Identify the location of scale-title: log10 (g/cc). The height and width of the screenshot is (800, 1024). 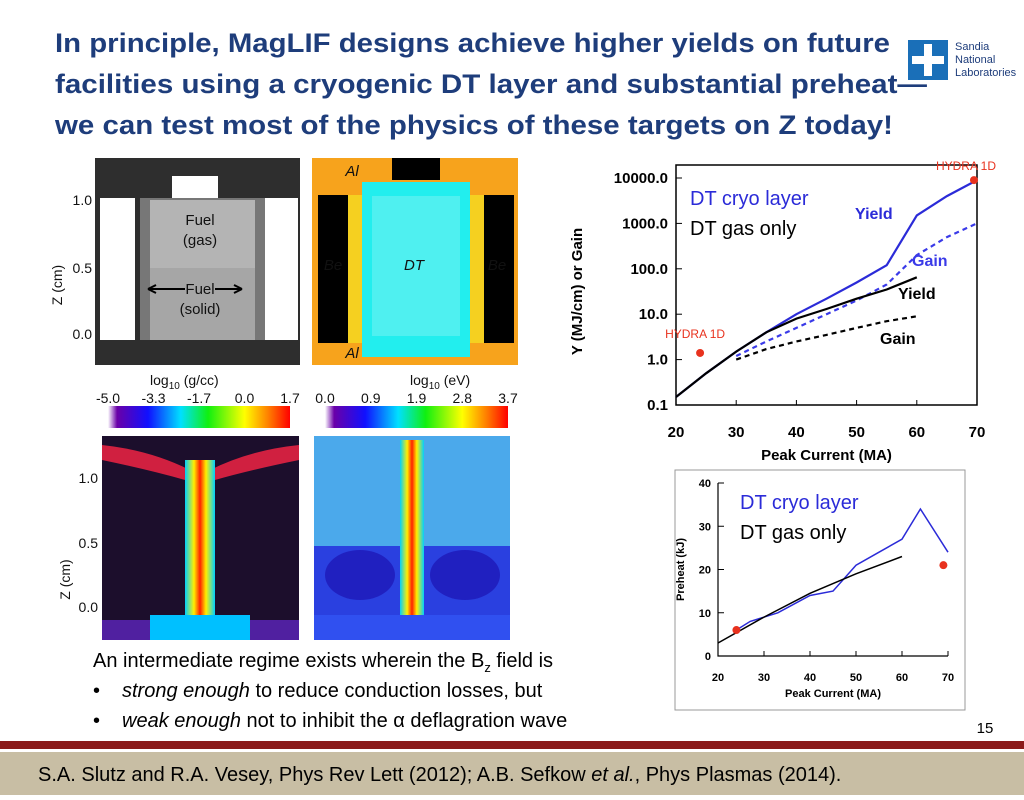
(184, 382).